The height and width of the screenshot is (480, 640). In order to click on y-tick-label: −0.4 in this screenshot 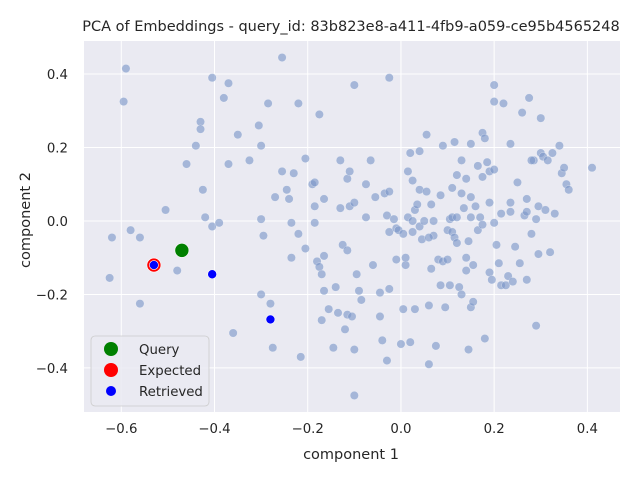, I will do `click(52, 369)`.